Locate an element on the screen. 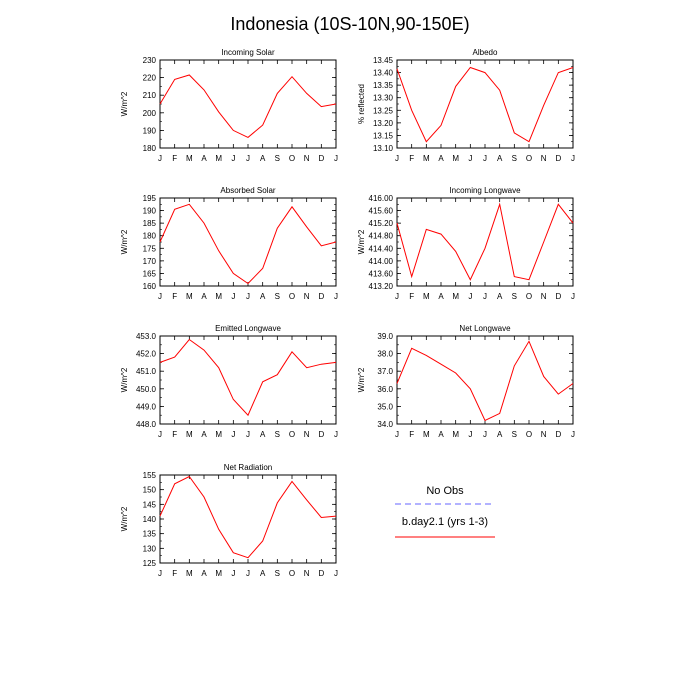 This screenshot has height=700, width=700. y-tick-label: 13.15 is located at coordinates (383, 135).